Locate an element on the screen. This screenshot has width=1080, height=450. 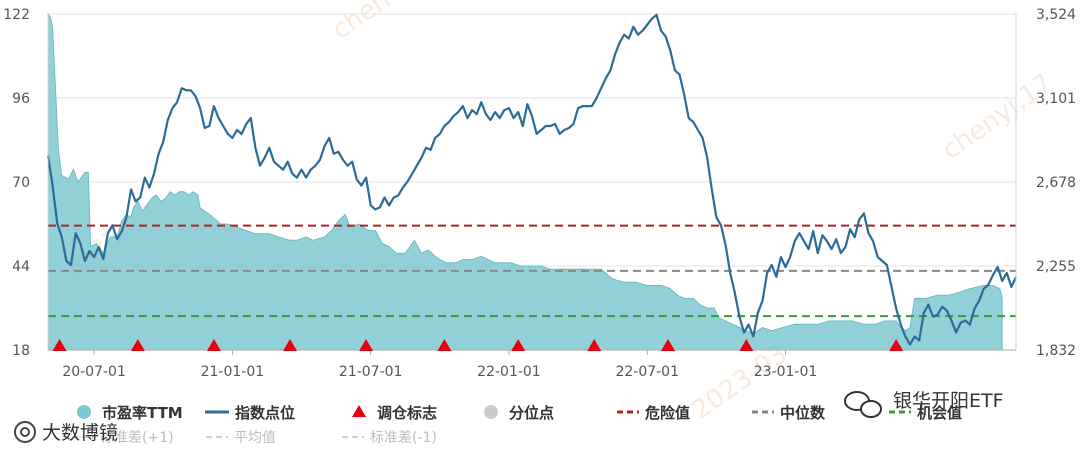
y-left-tick-label: 18 is located at coordinates (21, 351).